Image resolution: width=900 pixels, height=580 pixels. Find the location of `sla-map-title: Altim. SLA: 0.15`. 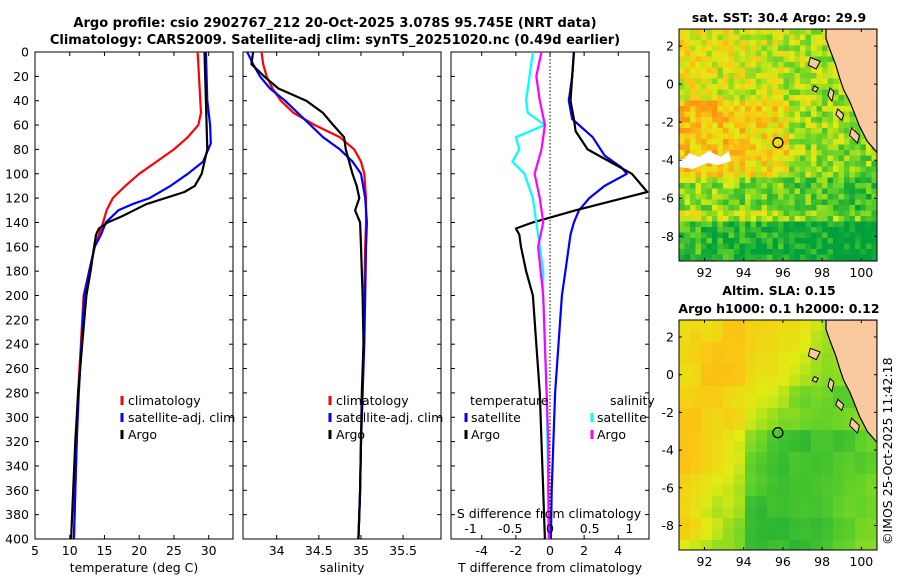

sla-map-title: Altim. SLA: 0.15 is located at coordinates (779, 290).